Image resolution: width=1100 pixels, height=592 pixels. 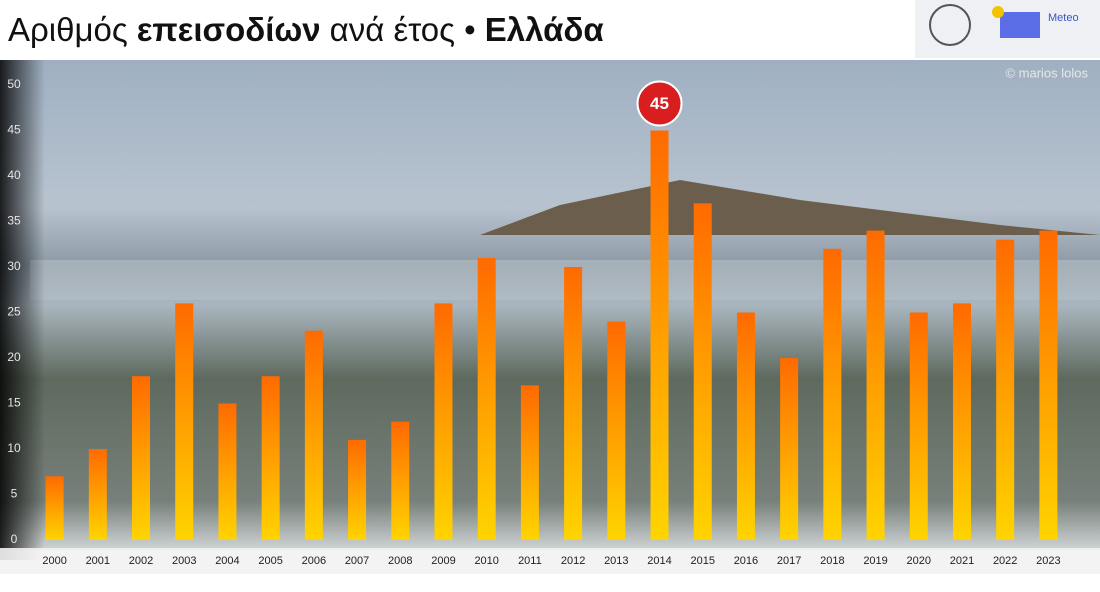 I want to click on x-tick-label: 2023, so click(x=1048, y=561).